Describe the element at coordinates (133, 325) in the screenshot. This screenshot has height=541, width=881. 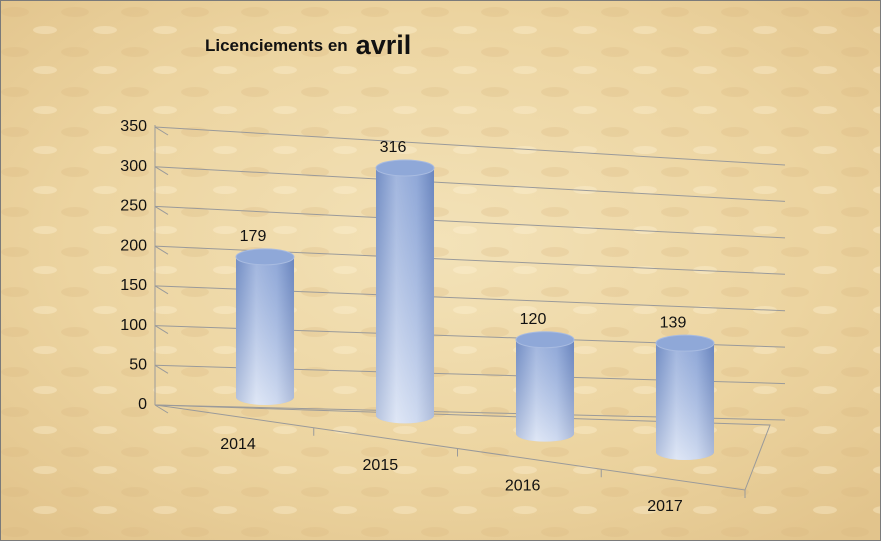
I see `y-tick-label: 100` at that location.